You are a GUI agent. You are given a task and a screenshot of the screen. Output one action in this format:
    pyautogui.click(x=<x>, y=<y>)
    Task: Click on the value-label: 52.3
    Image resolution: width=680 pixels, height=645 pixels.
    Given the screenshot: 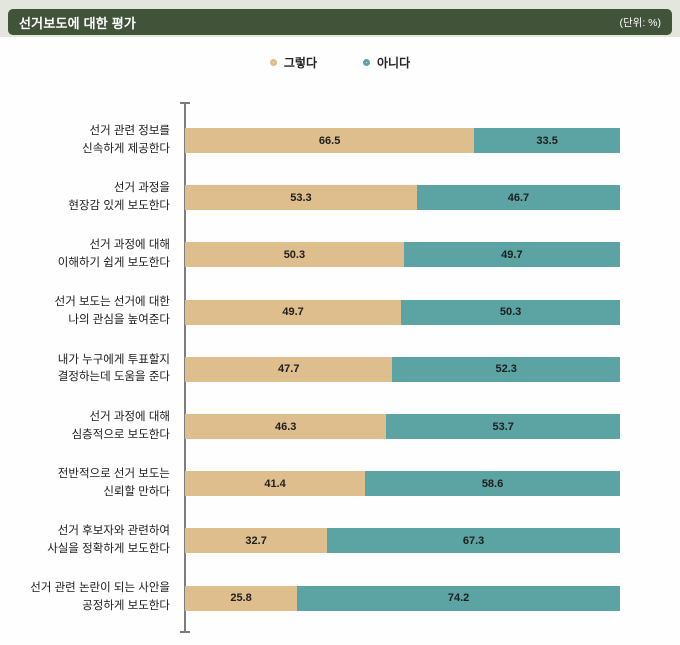 What is the action you would take?
    pyautogui.click(x=506, y=369)
    